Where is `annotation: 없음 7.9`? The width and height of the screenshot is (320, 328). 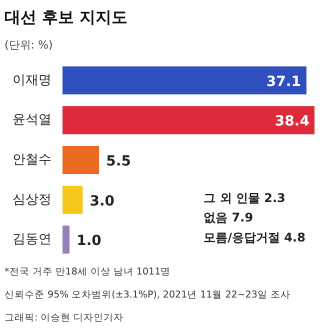 annotation: 없음 7.9 is located at coordinates (229, 217).